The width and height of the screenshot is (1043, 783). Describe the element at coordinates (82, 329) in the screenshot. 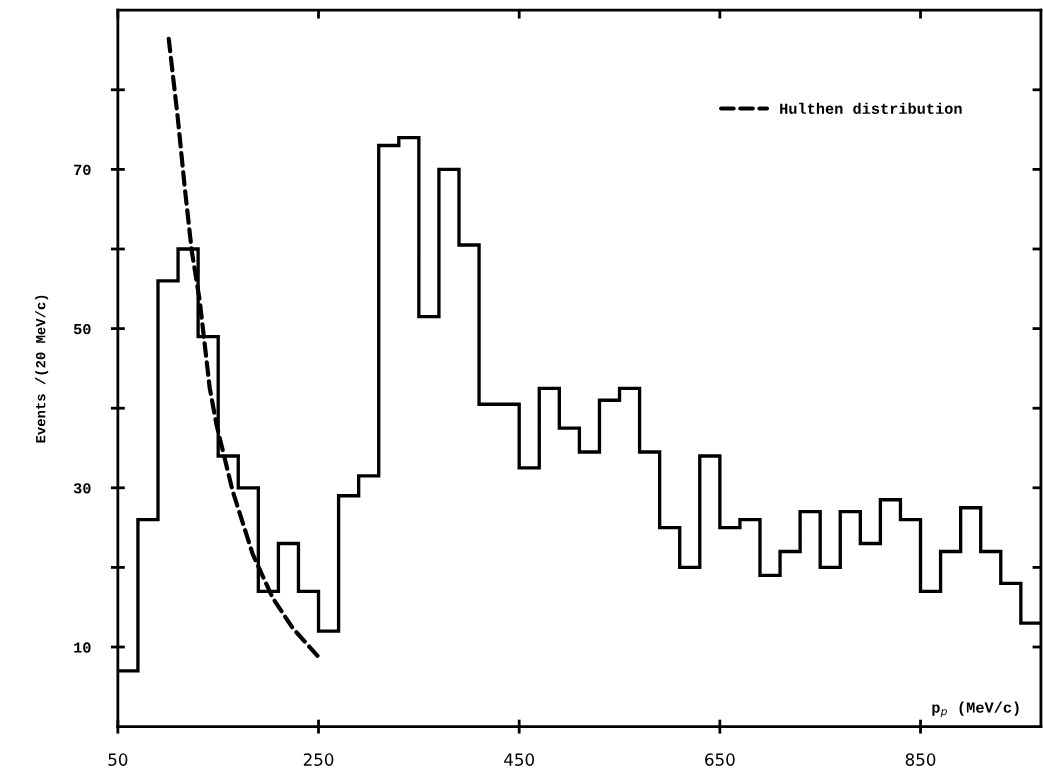

I see `y-tick-label: 50` at that location.